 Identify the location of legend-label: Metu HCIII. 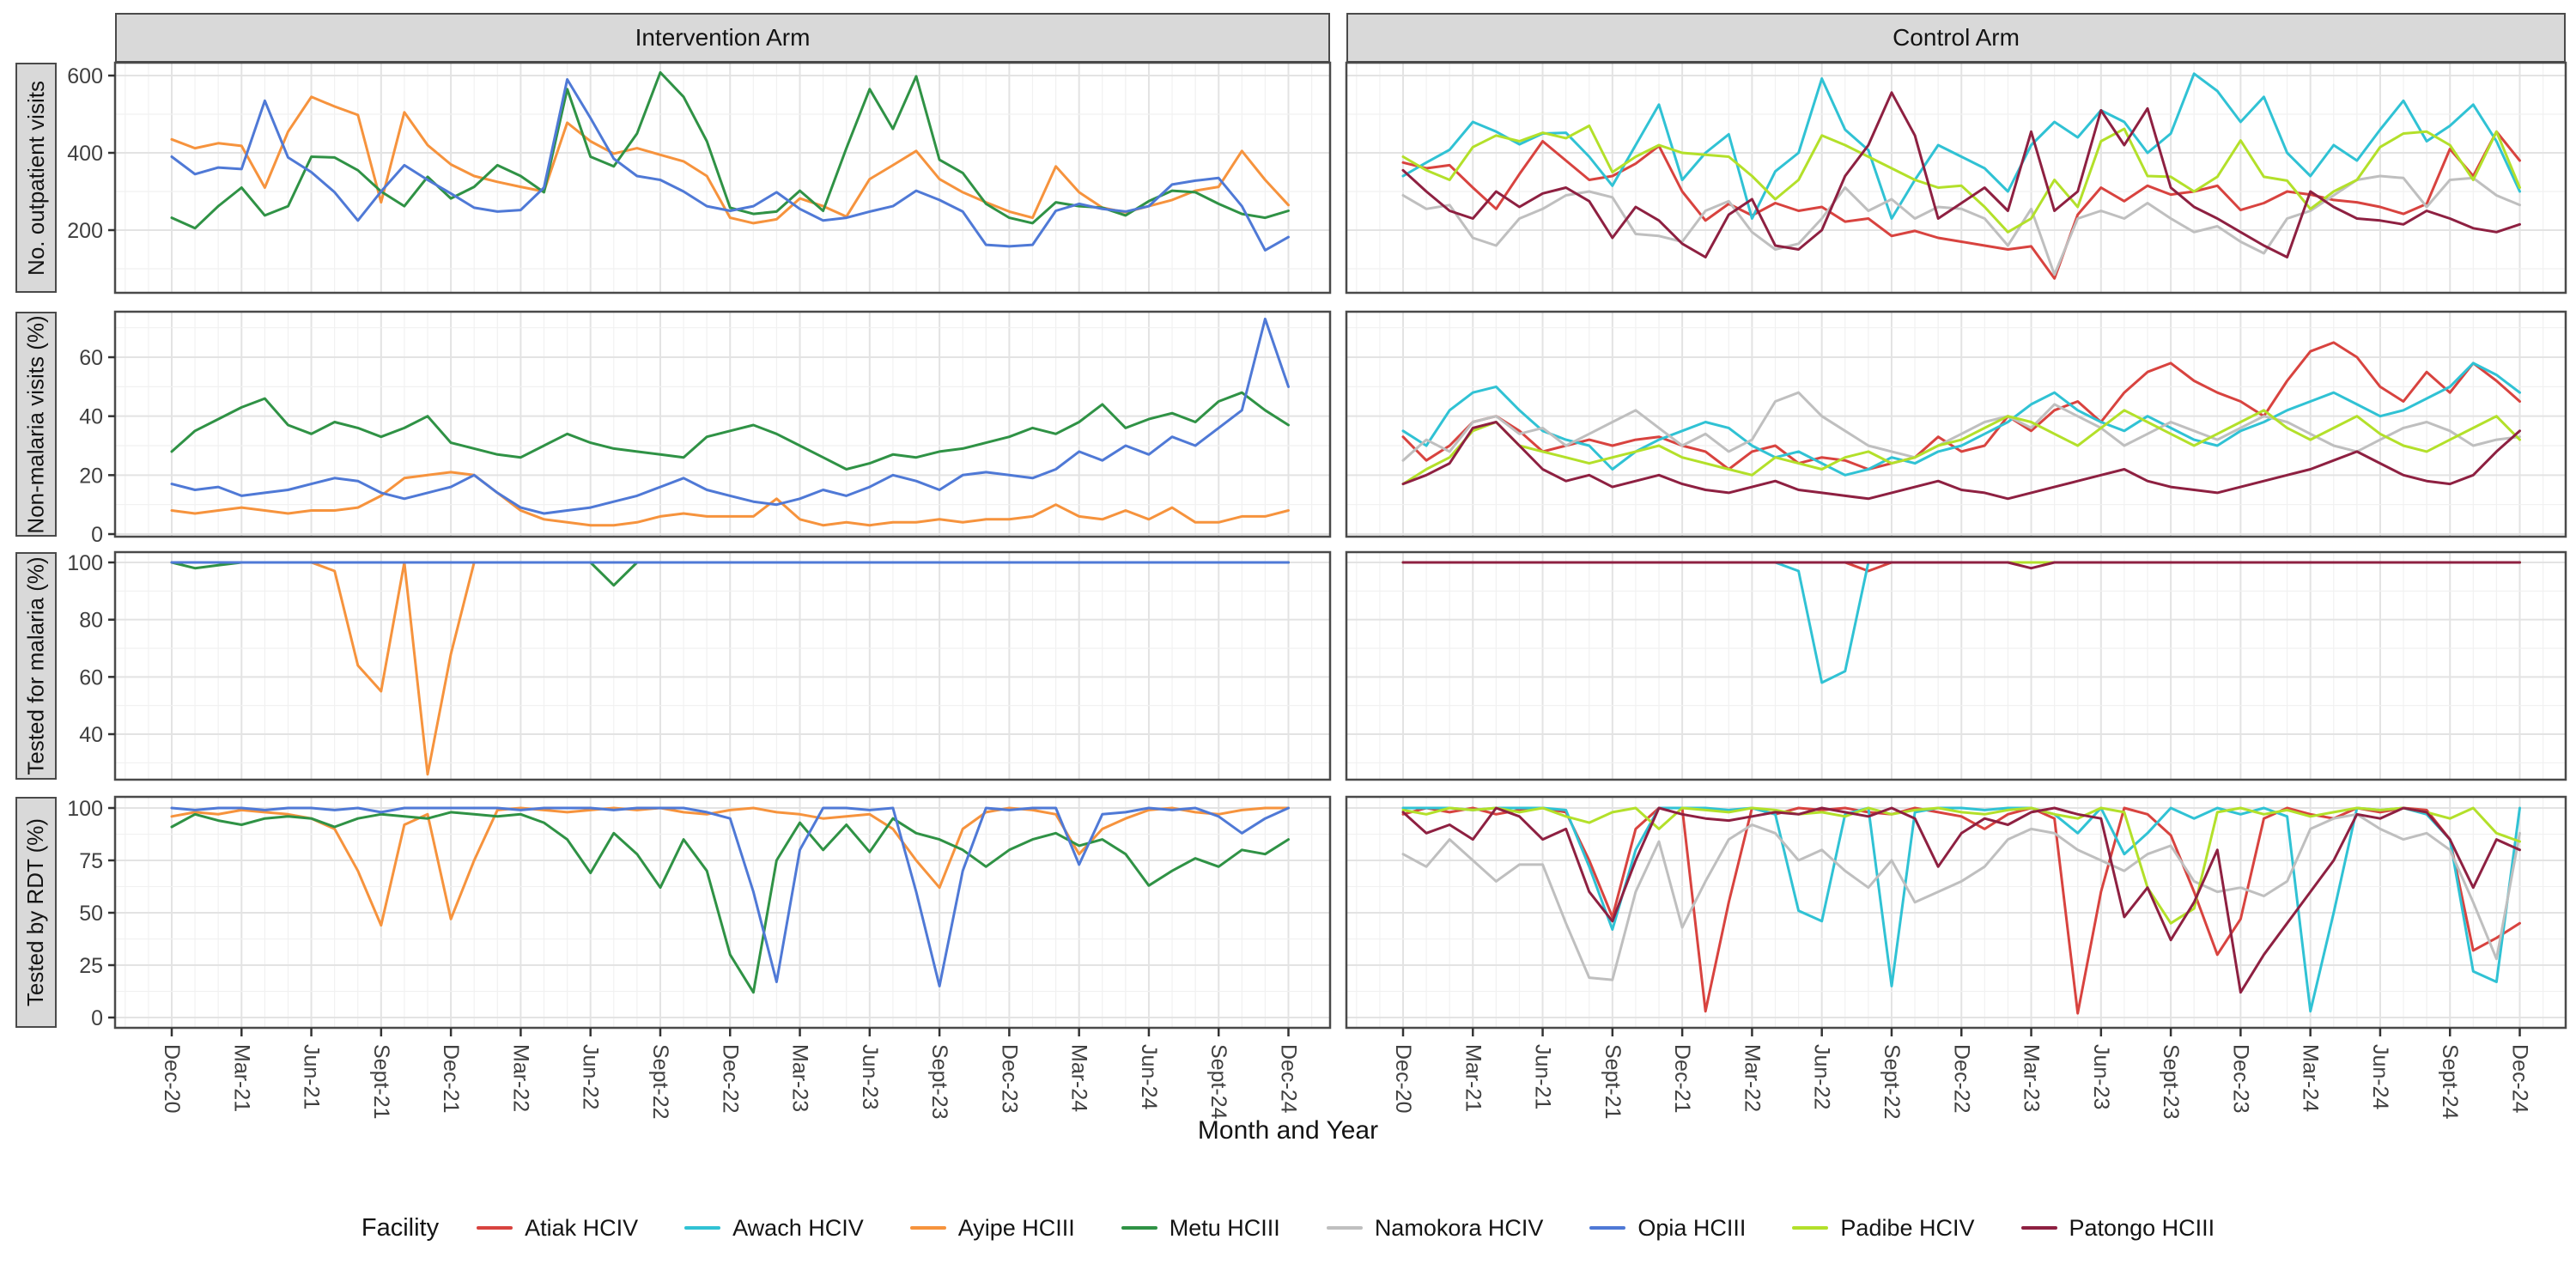
(1224, 1228).